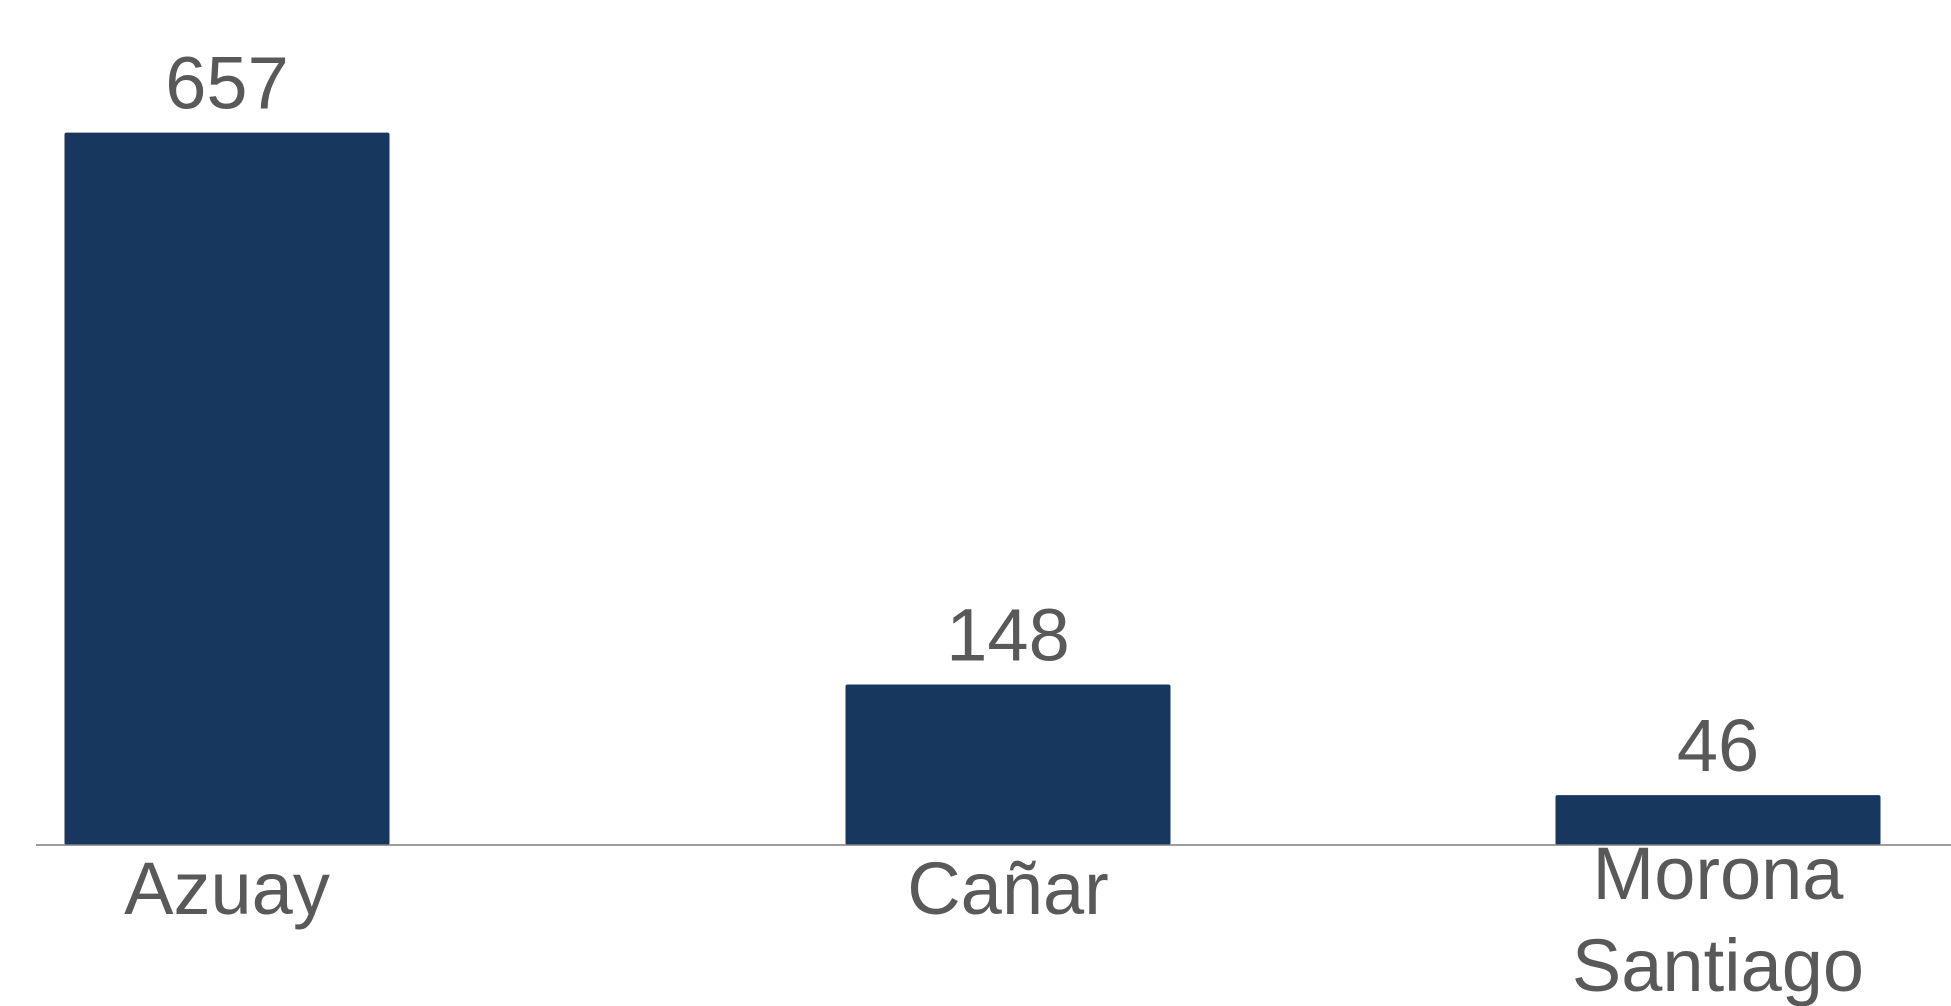  Describe the element at coordinates (1008, 888) in the screenshot. I see `x-tick-label: Cañar` at that location.